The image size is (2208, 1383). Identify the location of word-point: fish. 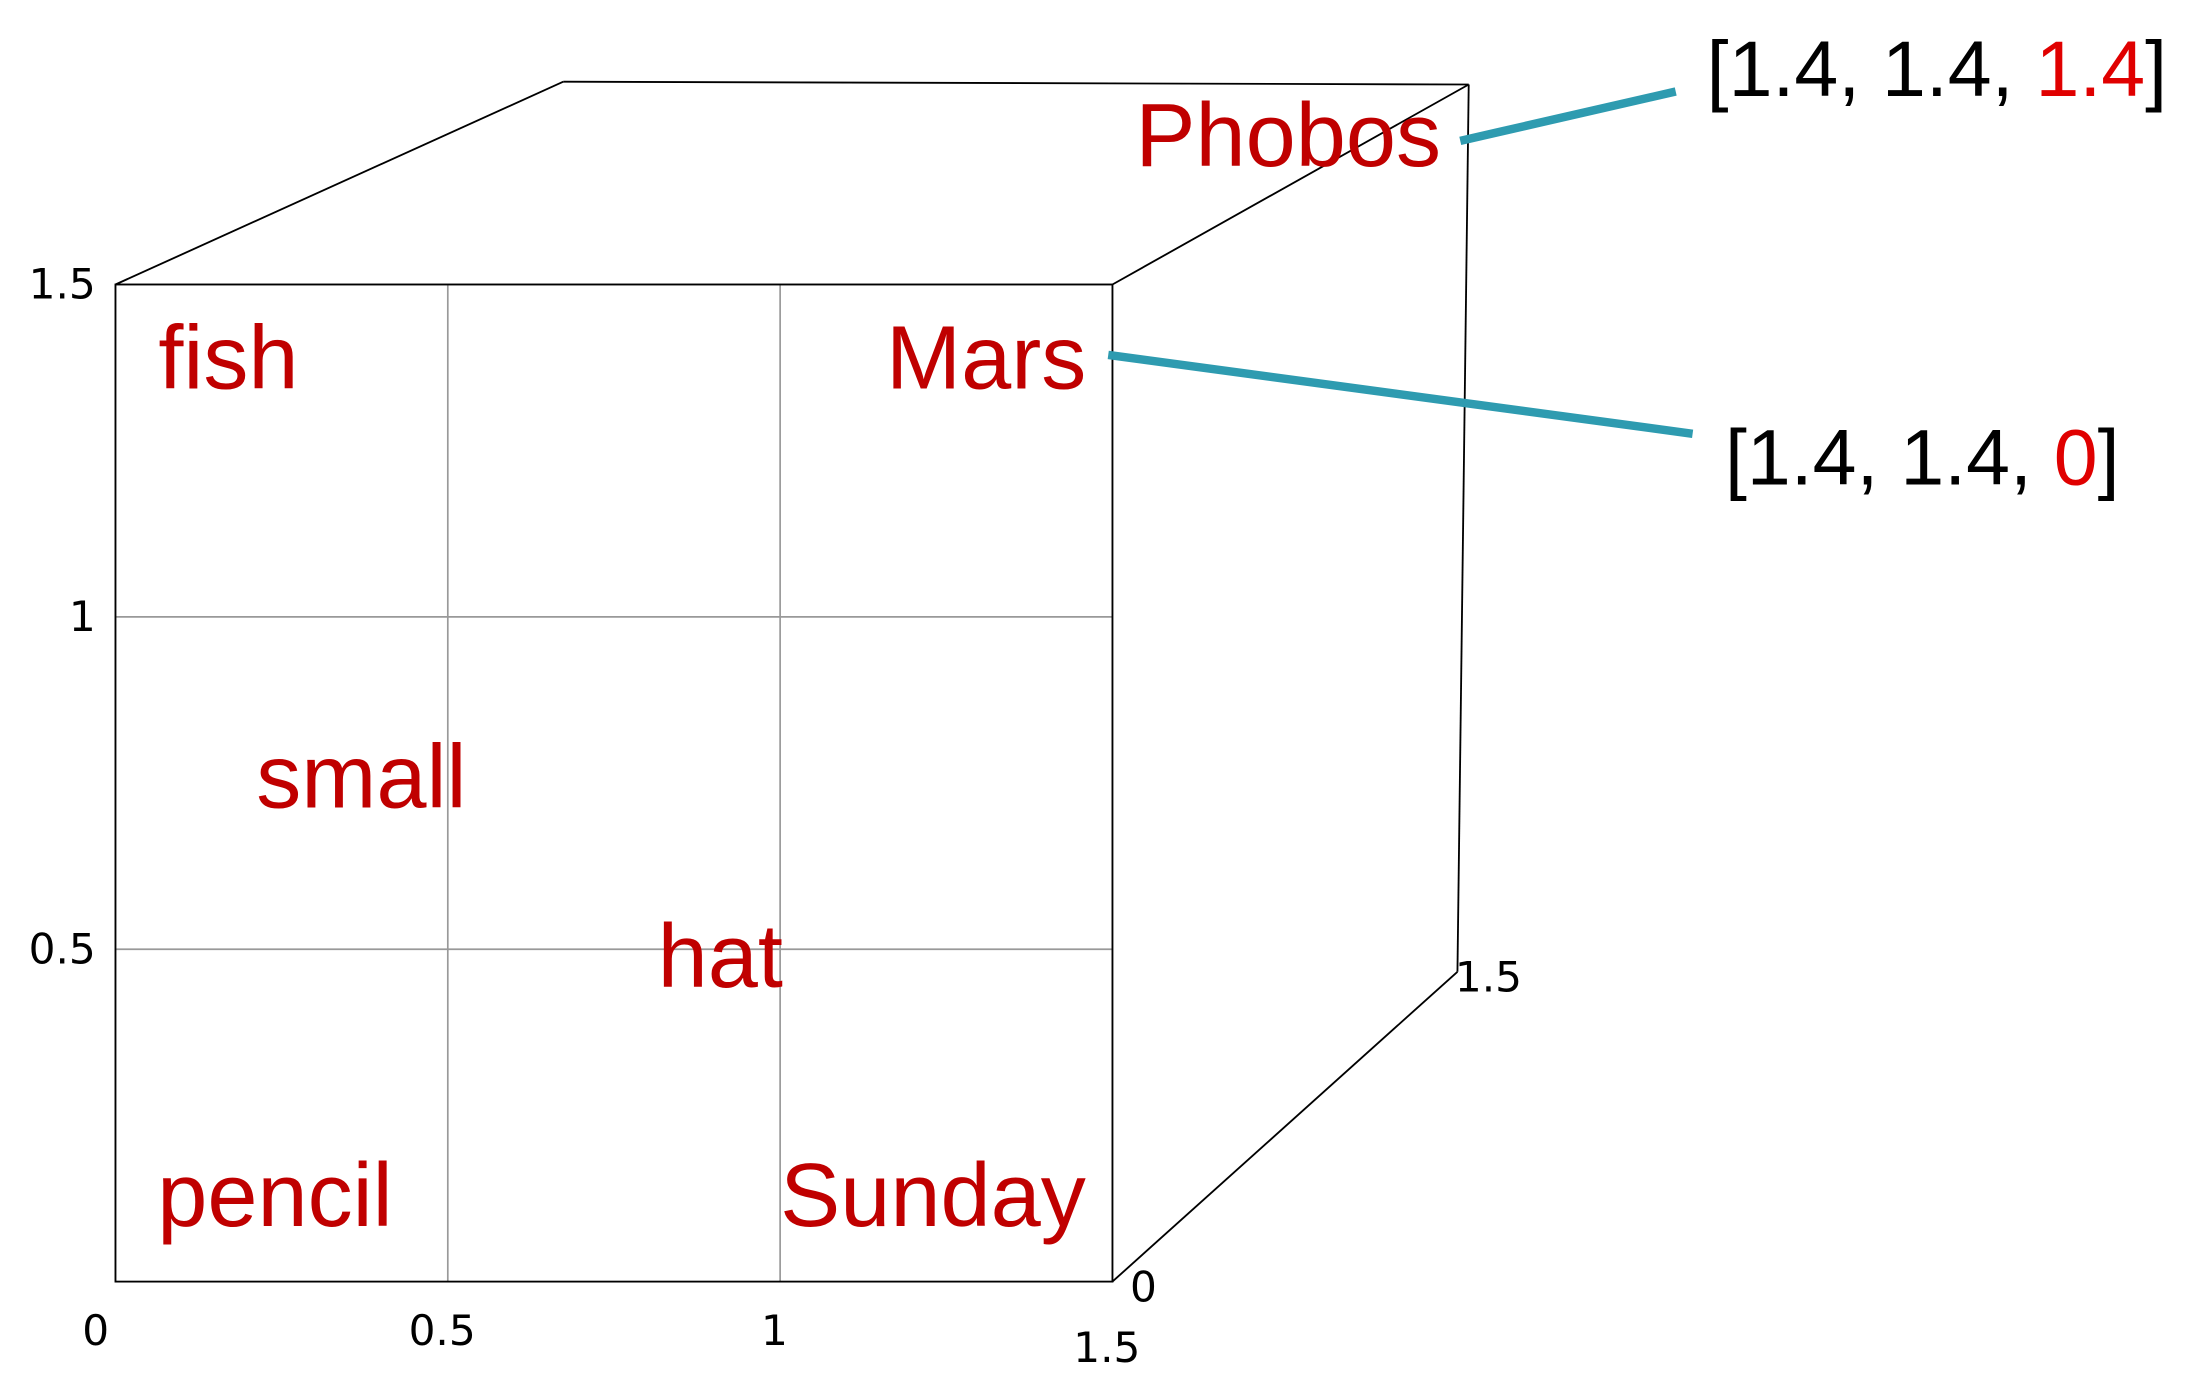
(228, 358).